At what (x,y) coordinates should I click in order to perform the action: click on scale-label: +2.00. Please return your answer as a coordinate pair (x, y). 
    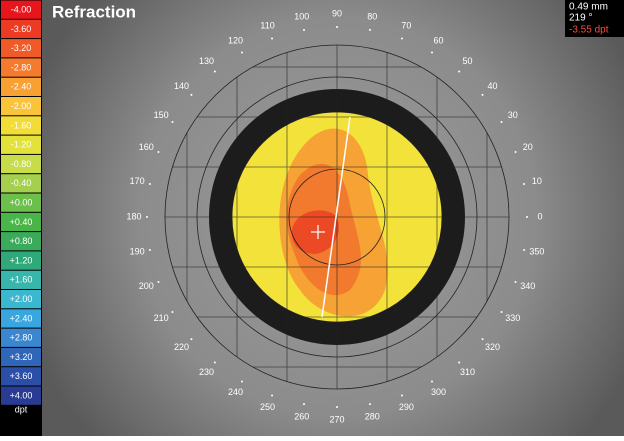
    Looking at the image, I should click on (21, 299).